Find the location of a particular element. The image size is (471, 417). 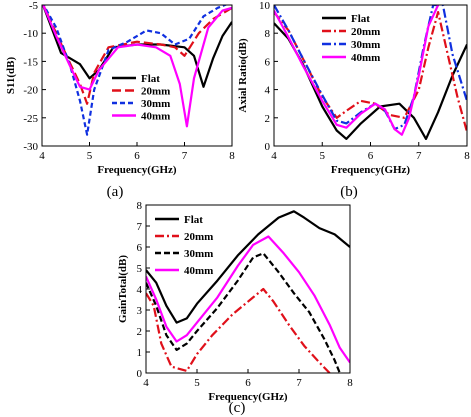

y-tick-label: 10 is located at coordinates (265, 6).